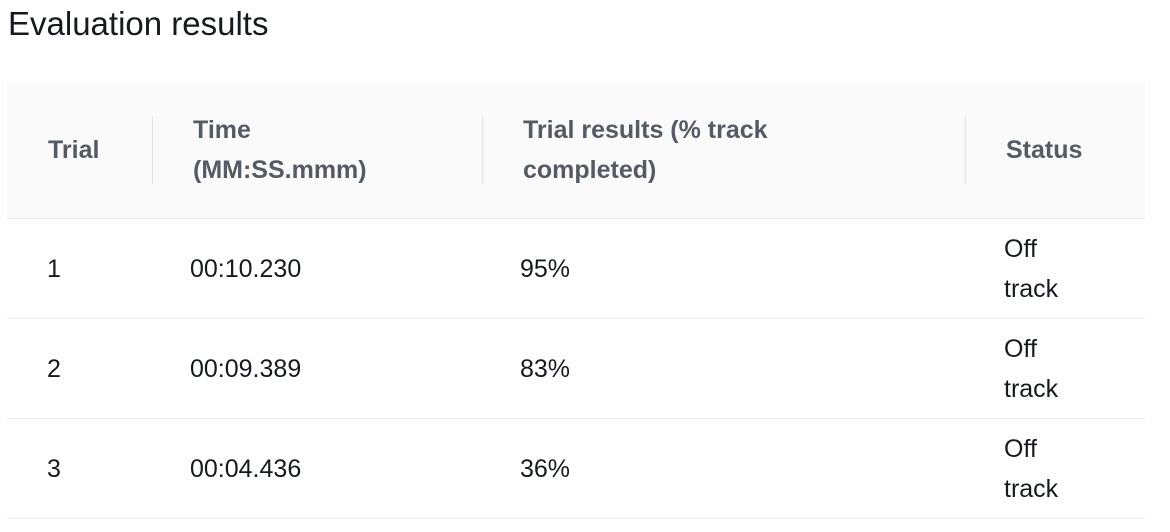 The height and width of the screenshot is (532, 1170). I want to click on column-header-trial-label: Trial, so click(74, 150).